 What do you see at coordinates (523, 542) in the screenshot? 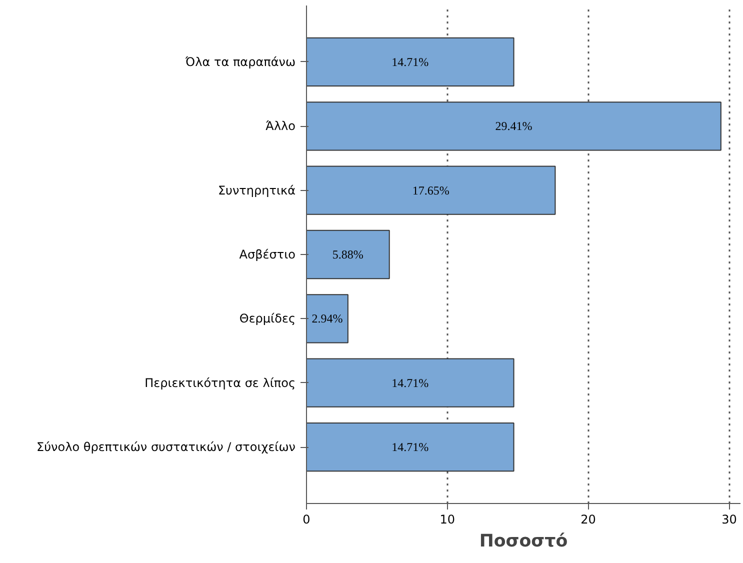
I see `x-axis-title: Ποσοστό` at bounding box center [523, 542].